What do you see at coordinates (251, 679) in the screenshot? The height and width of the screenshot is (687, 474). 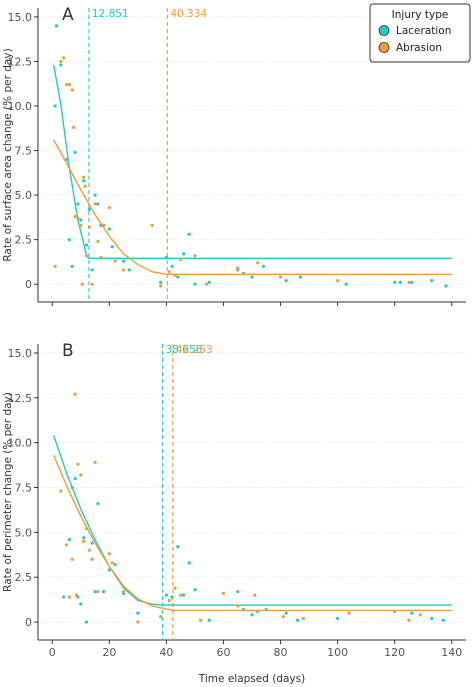 I see `x-axis-title: Time elapsed (days)` at bounding box center [251, 679].